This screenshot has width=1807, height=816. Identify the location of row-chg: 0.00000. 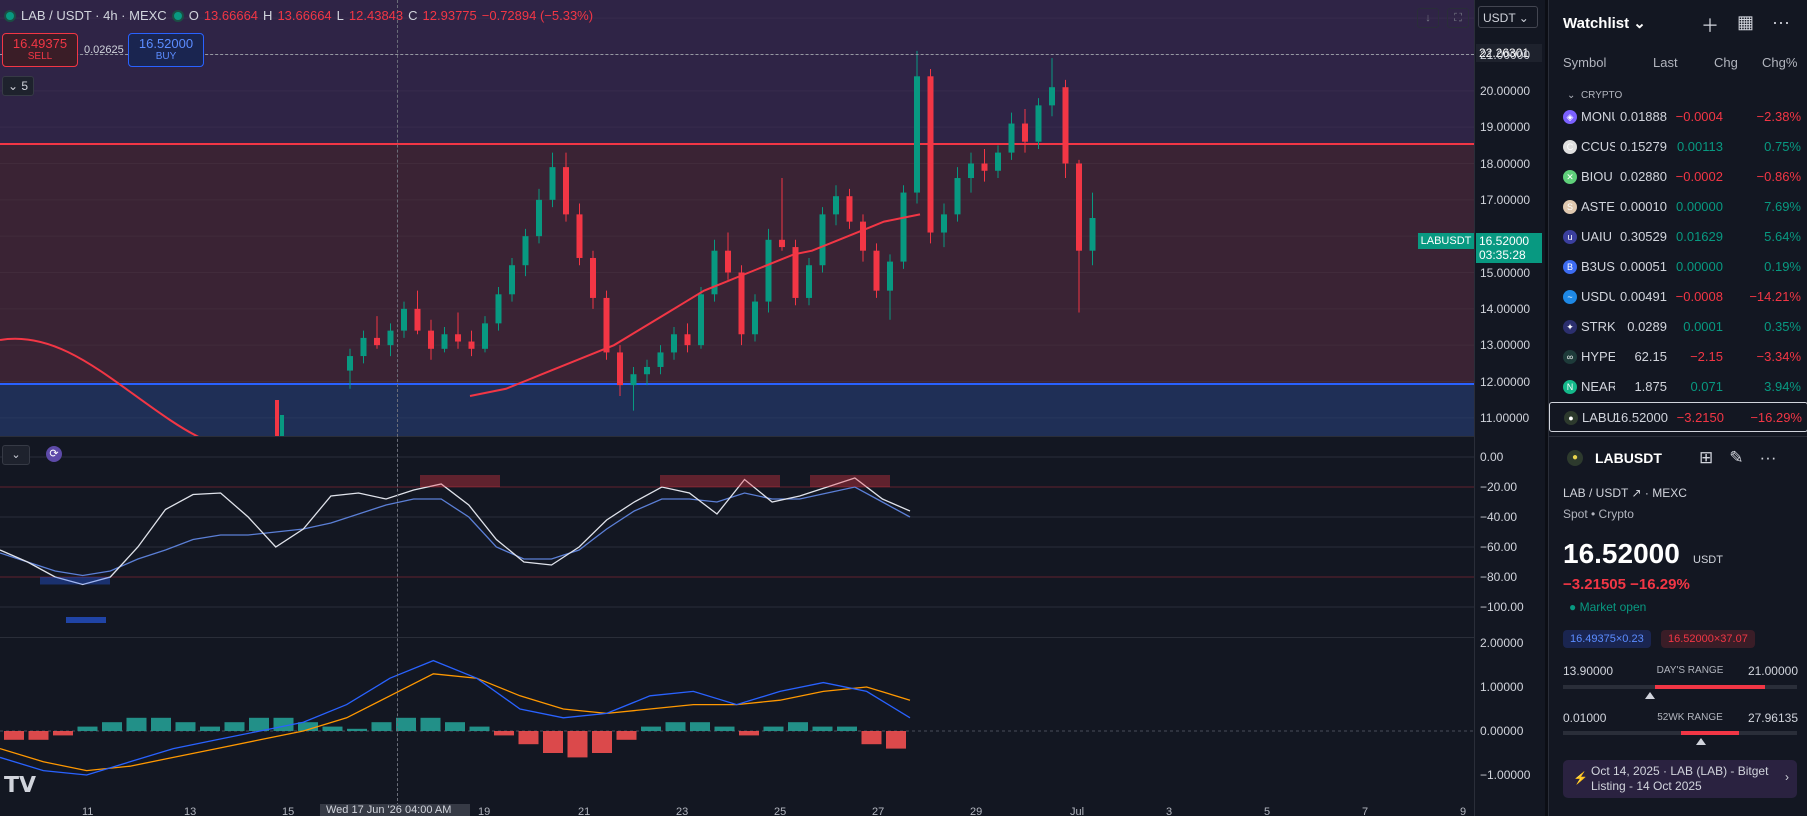
(1699, 266).